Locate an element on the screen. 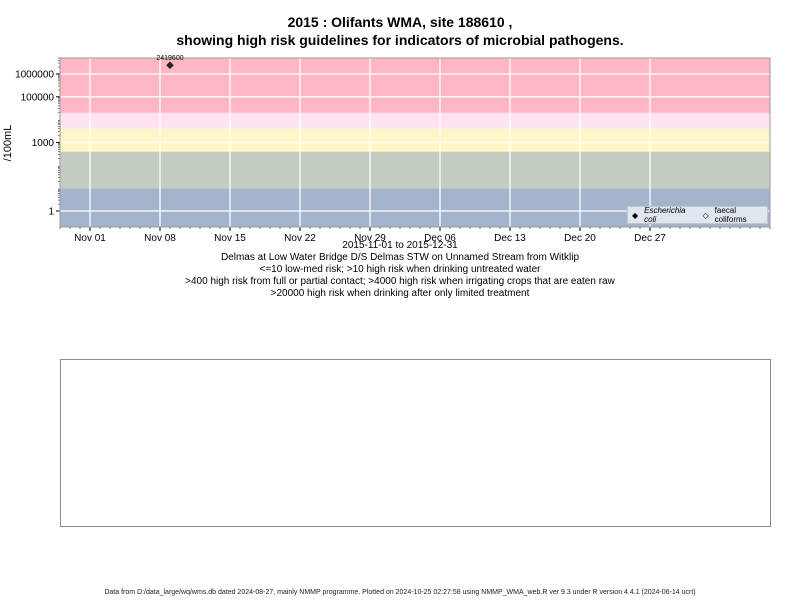 Image resolution: width=800 pixels, height=600 pixels. legend: ◆ Escherichia coli ◇ faecal coliforms is located at coordinates (697, 215).